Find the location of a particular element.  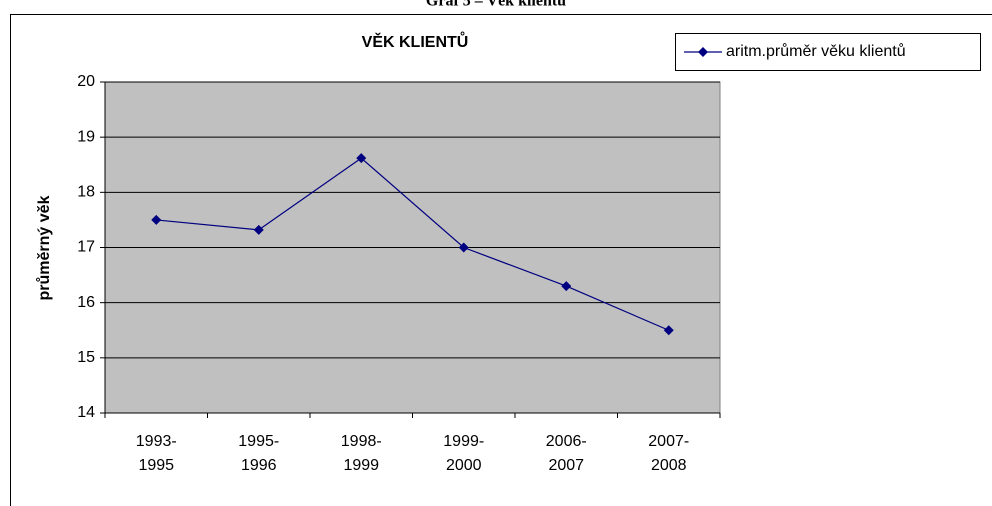

y-tick-label: 16 is located at coordinates (86, 302).